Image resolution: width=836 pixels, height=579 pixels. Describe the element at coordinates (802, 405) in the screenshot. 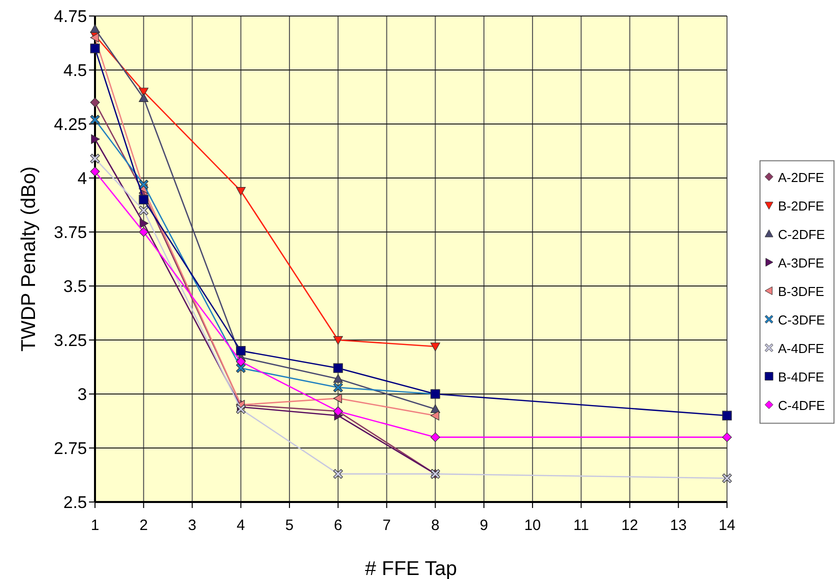

I see `legend-label: C-4DFE` at that location.